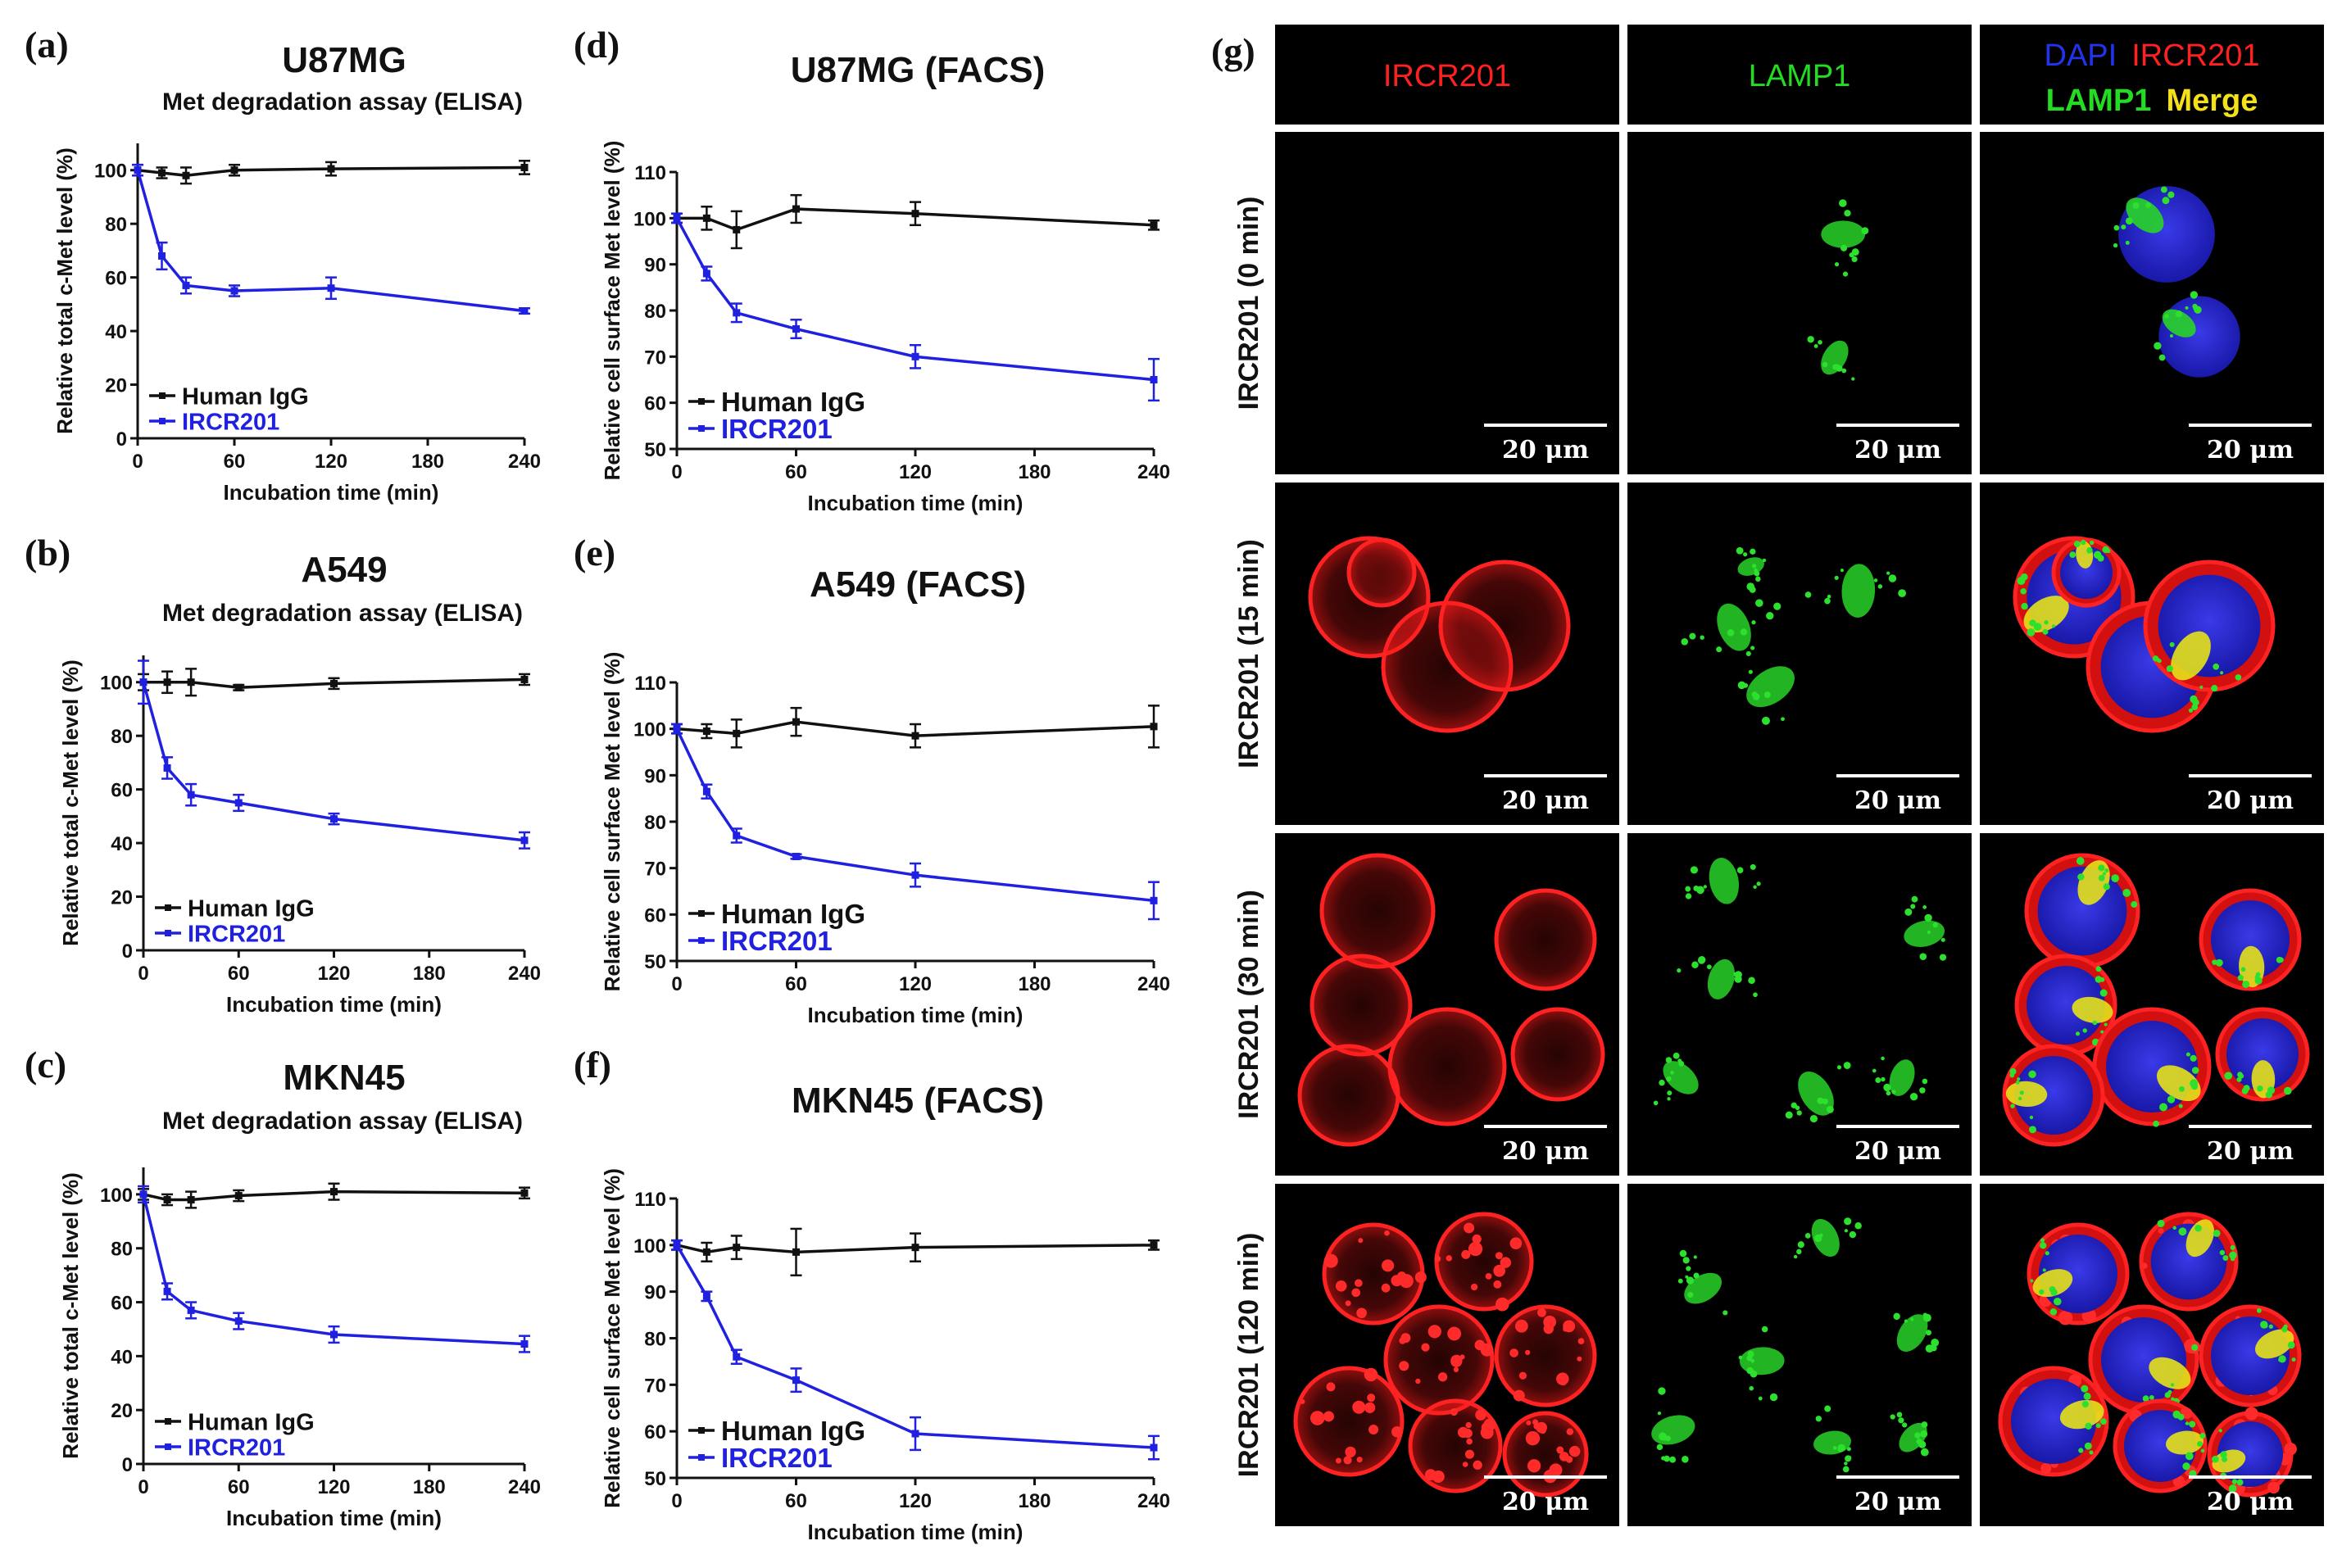 Image resolution: width=2342 pixels, height=1568 pixels. What do you see at coordinates (915, 1015) in the screenshot?
I see `x-axis-label: Incubation time (min)` at bounding box center [915, 1015].